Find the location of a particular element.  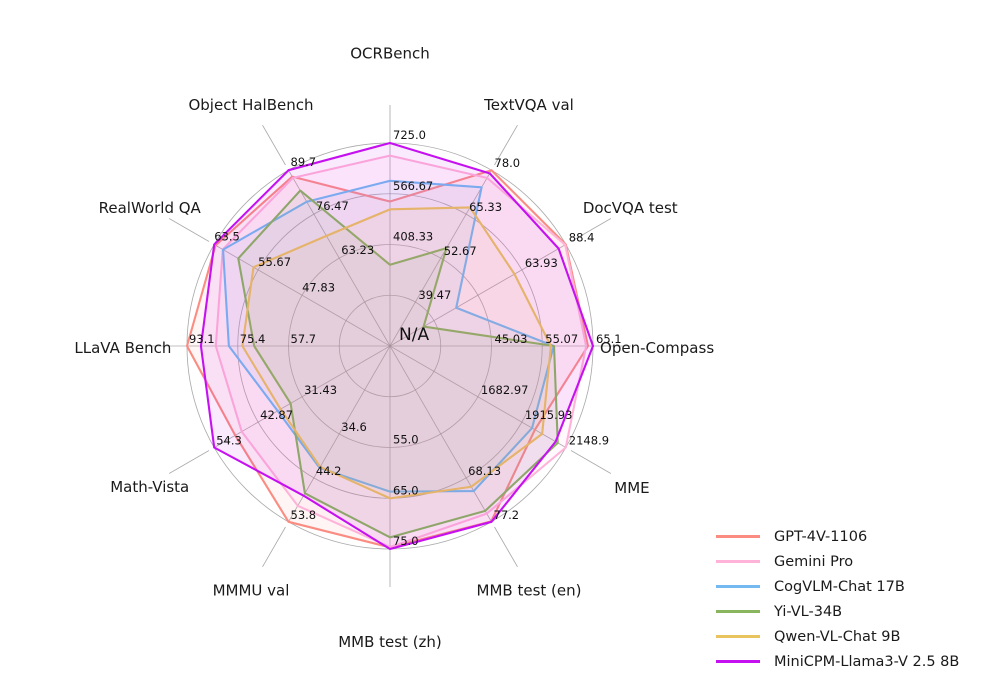

na-annotation-layer: N/A is located at coordinates (414, 335).